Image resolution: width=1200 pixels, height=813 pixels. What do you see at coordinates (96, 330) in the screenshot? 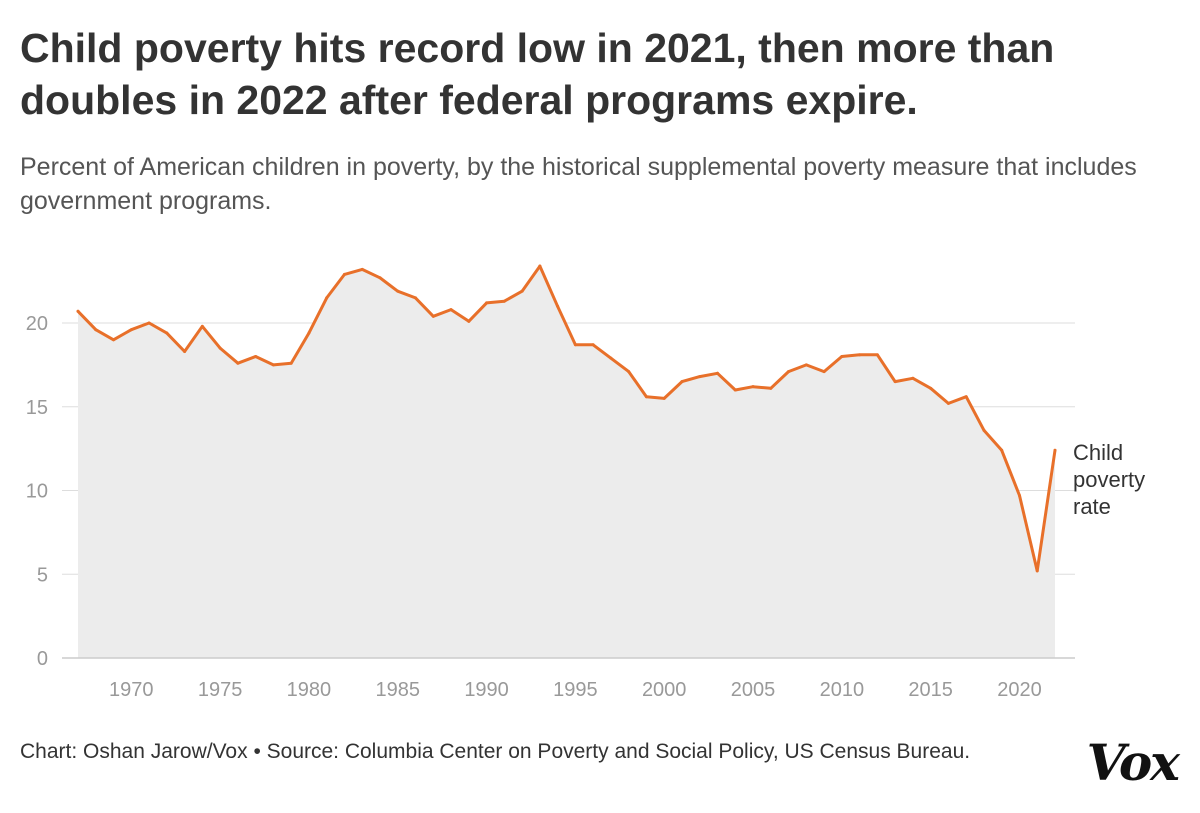
I see `data-point-1968` at bounding box center [96, 330].